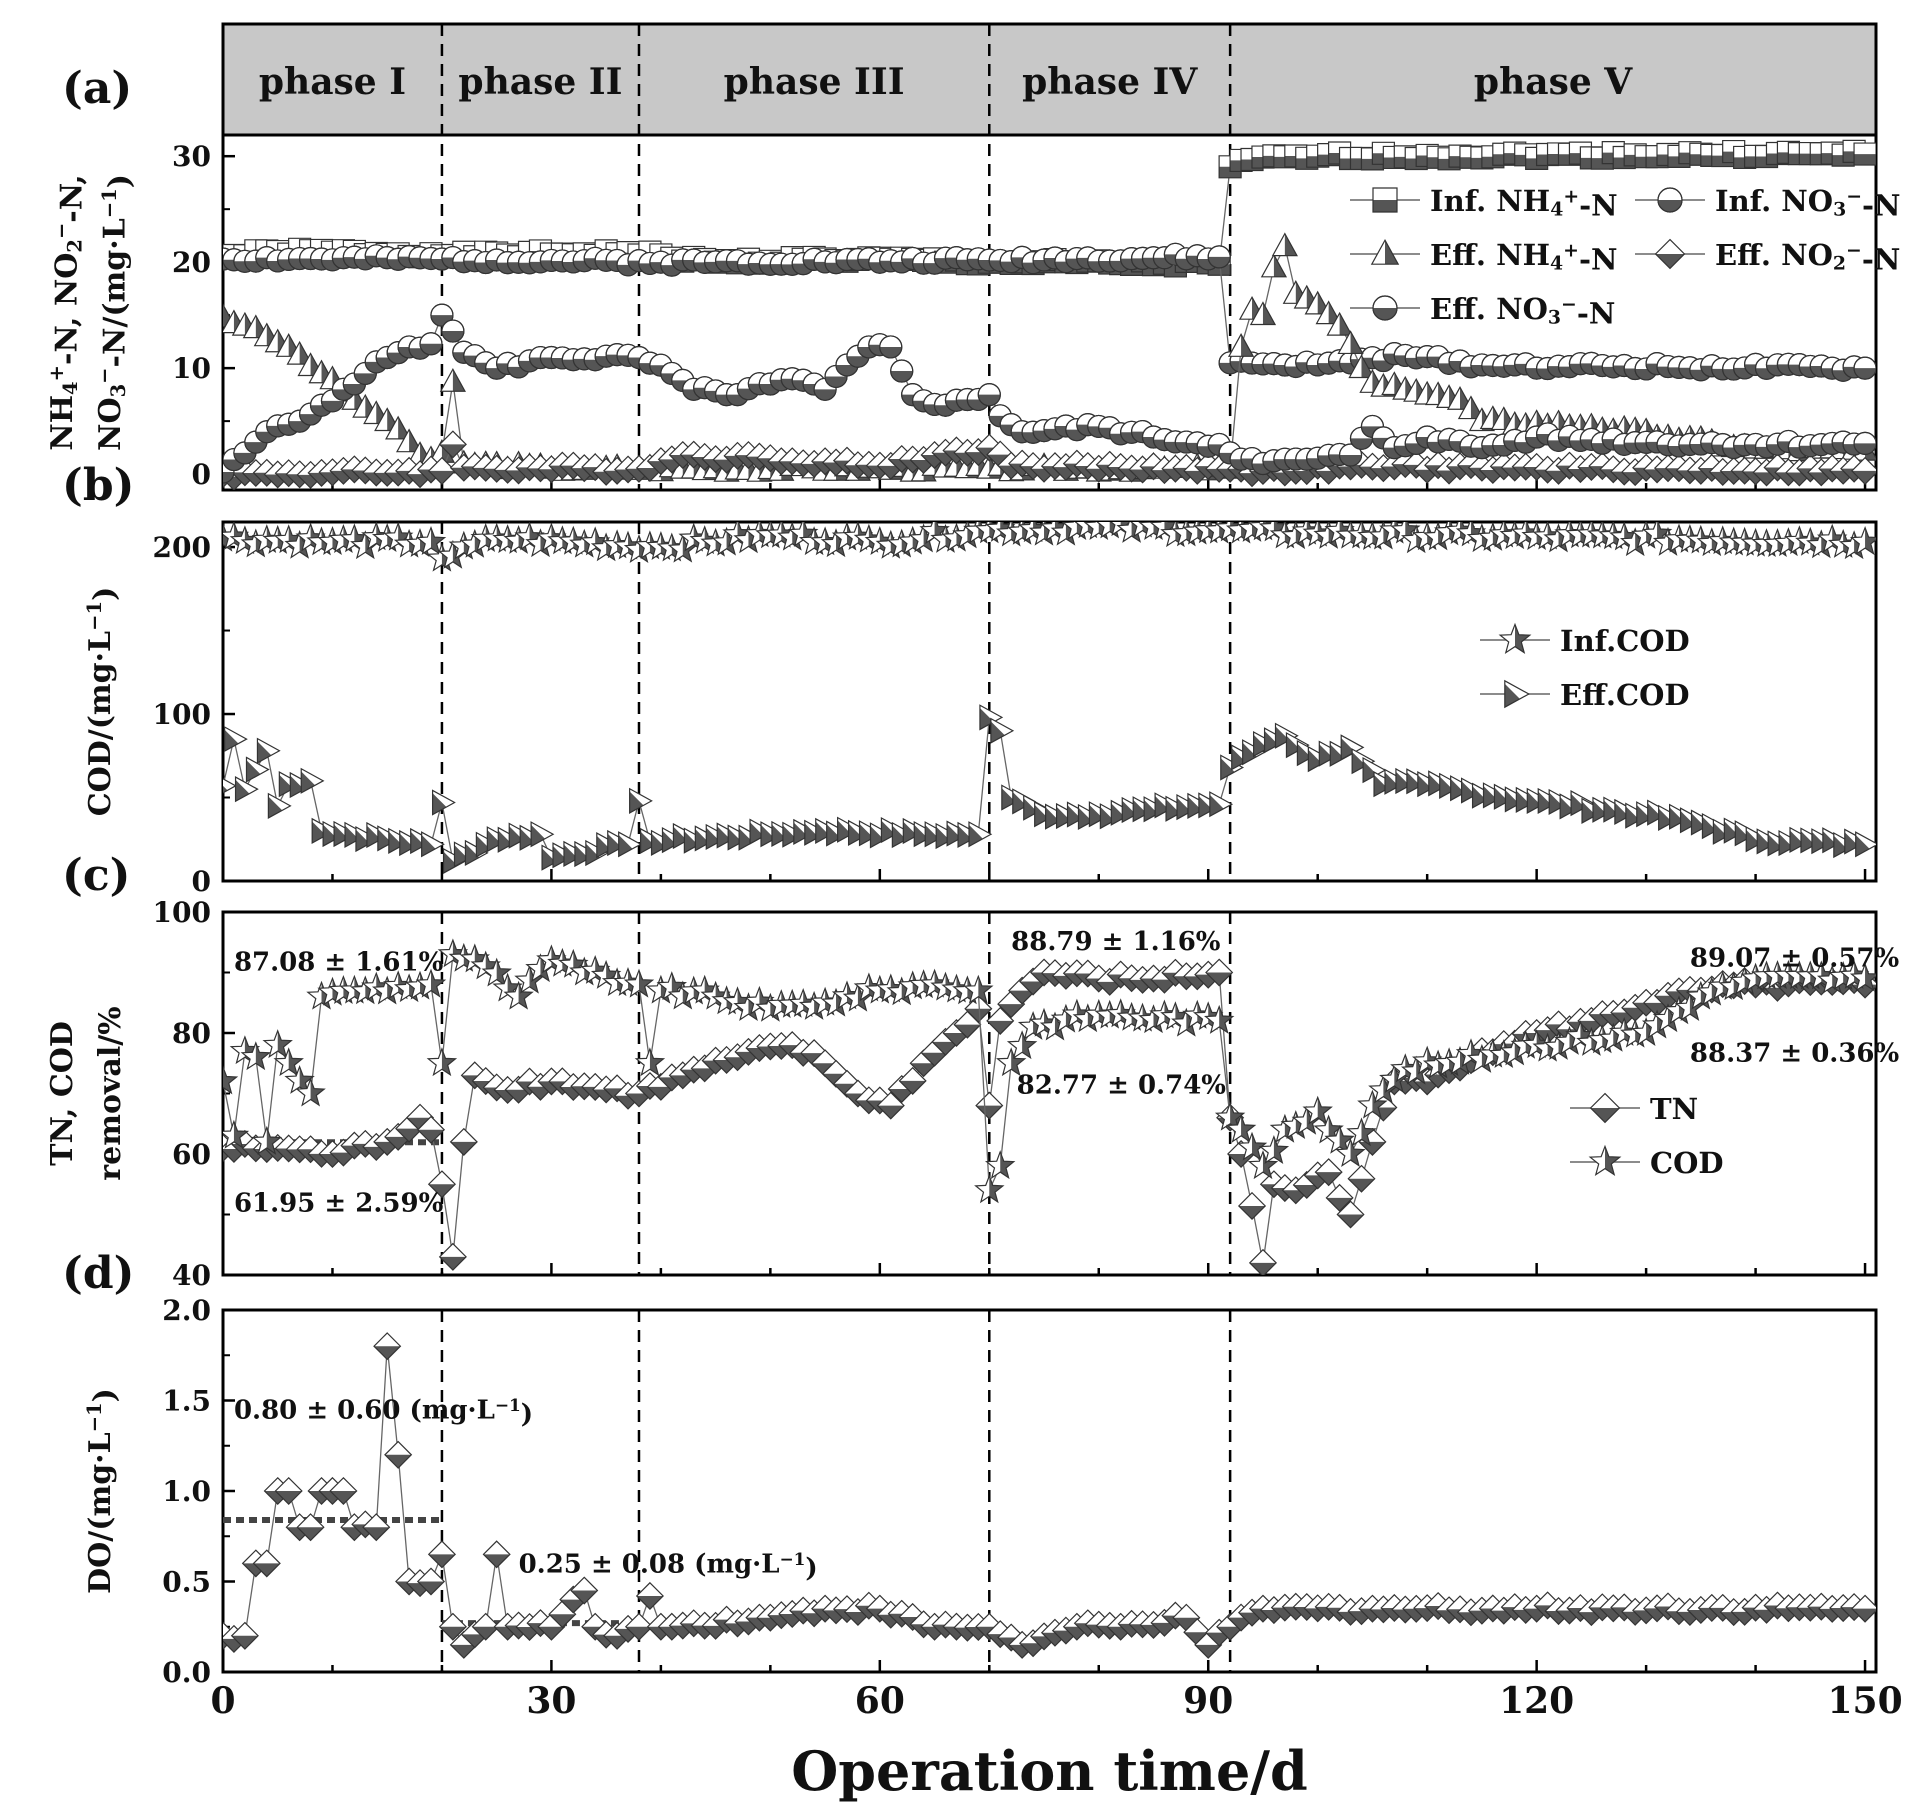  I want to click on y-axis-label: NH4+-N, NO2−-N,, so click(67, 312).